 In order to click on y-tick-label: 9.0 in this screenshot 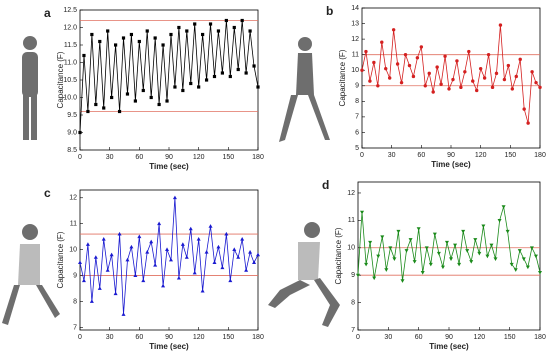, I will do `click(72, 132)`.